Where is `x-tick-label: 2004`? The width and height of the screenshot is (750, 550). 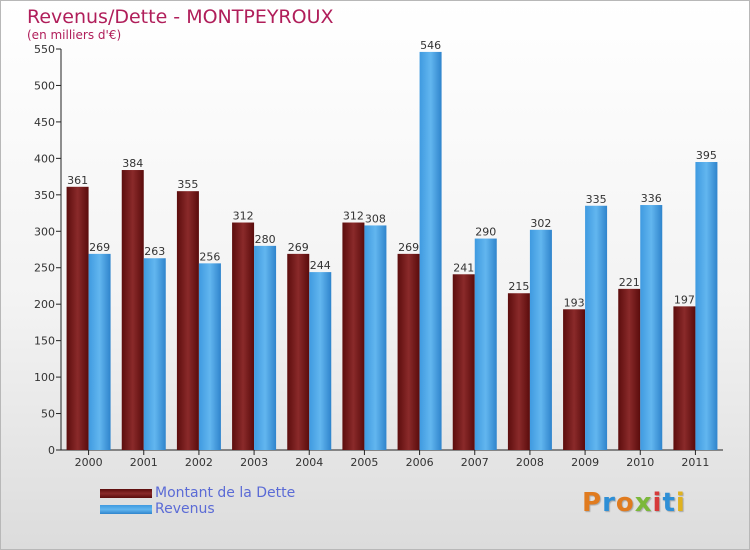 x-tick-label: 2004 is located at coordinates (309, 462).